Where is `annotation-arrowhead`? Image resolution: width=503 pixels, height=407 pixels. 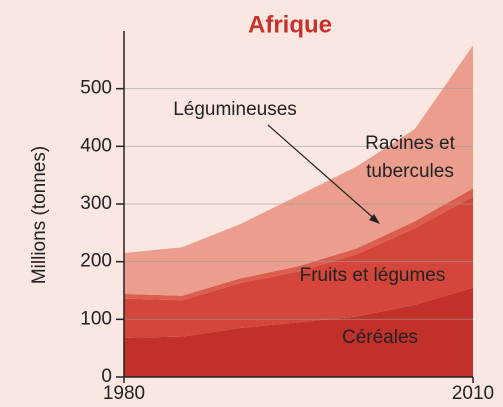 annotation-arrowhead is located at coordinates (374, 219).